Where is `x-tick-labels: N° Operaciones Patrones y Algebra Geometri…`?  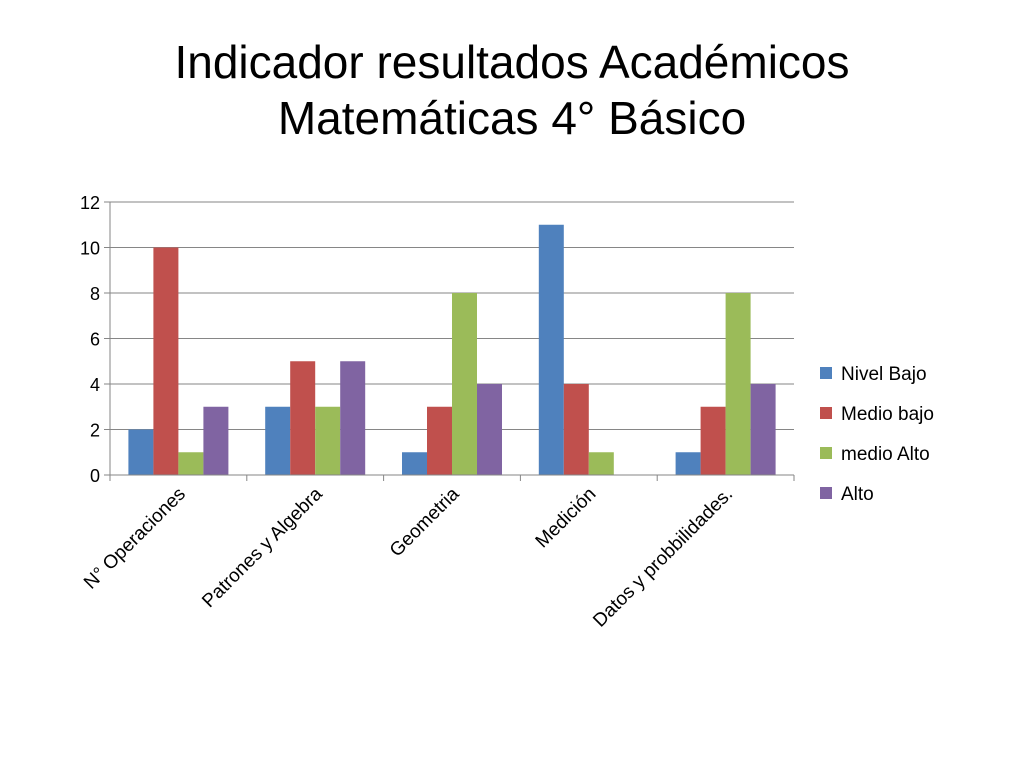 x-tick-labels: N° Operaciones Patrones y Algebra Geometri… is located at coordinates (408, 557).